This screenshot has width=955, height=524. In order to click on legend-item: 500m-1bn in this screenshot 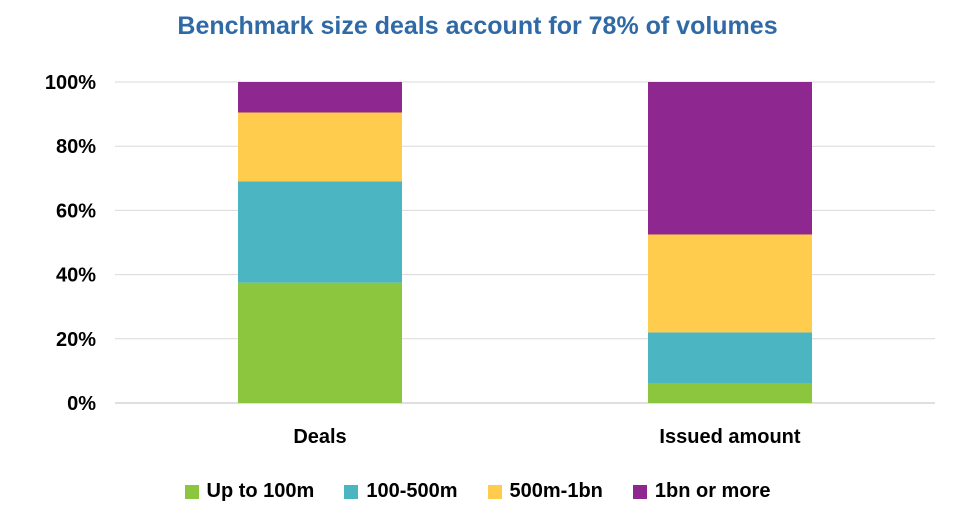, I will do `click(545, 491)`.